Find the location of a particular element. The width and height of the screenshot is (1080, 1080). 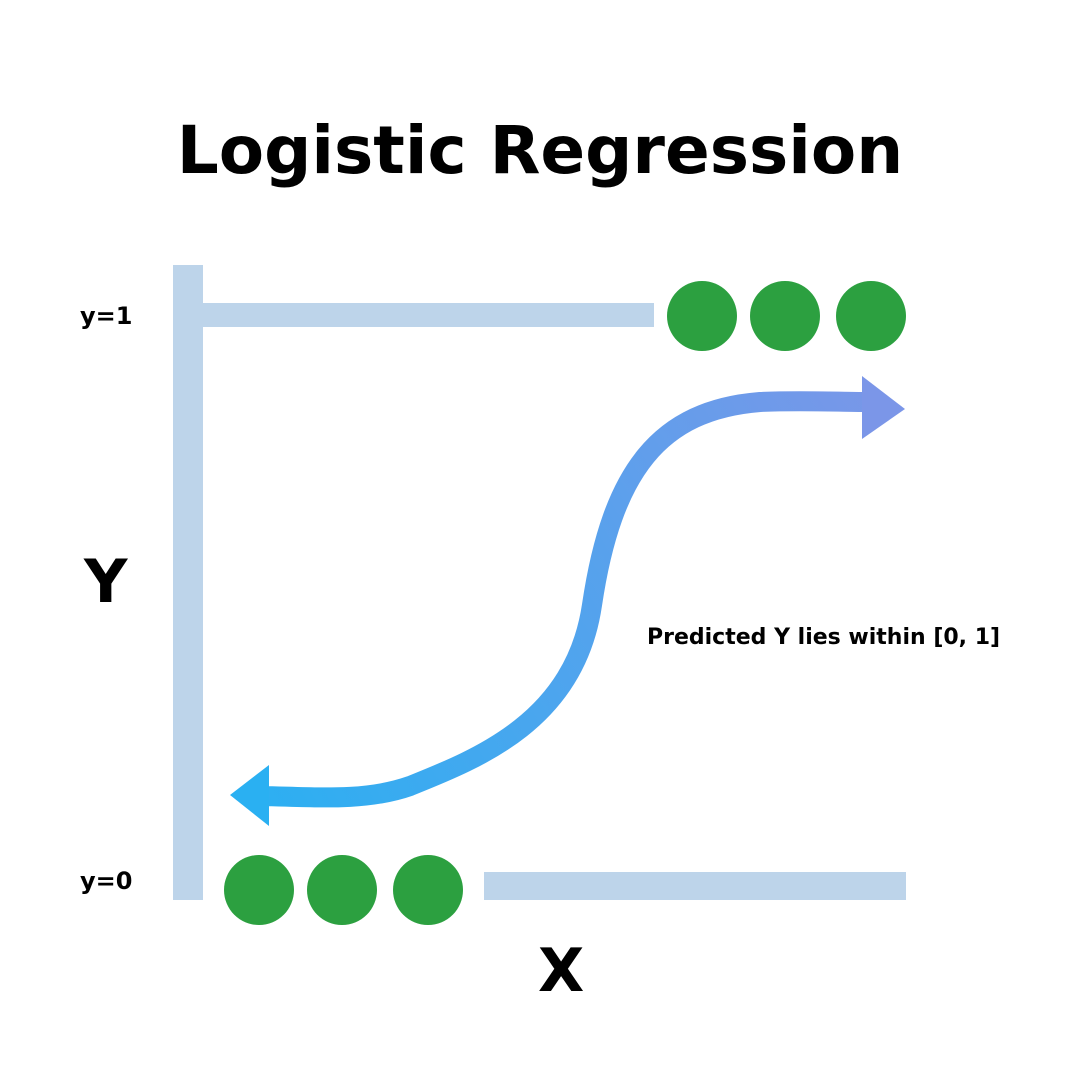

x-axis-label: X is located at coordinates (561, 971).